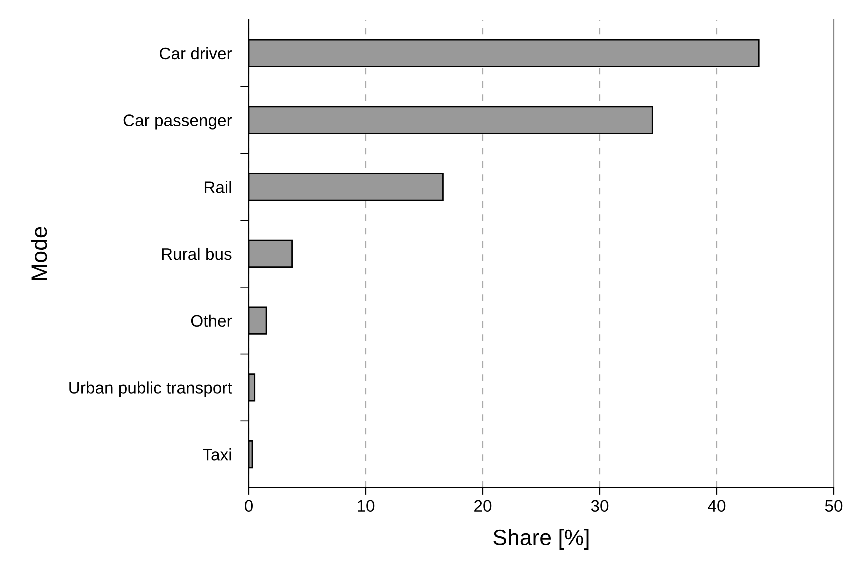 The image size is (851, 575). I want to click on x-tick-label: 50, so click(834, 506).